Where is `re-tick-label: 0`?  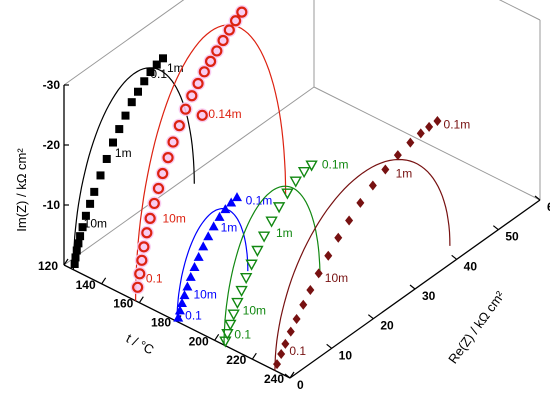
re-tick-label: 0 is located at coordinates (300, 385).